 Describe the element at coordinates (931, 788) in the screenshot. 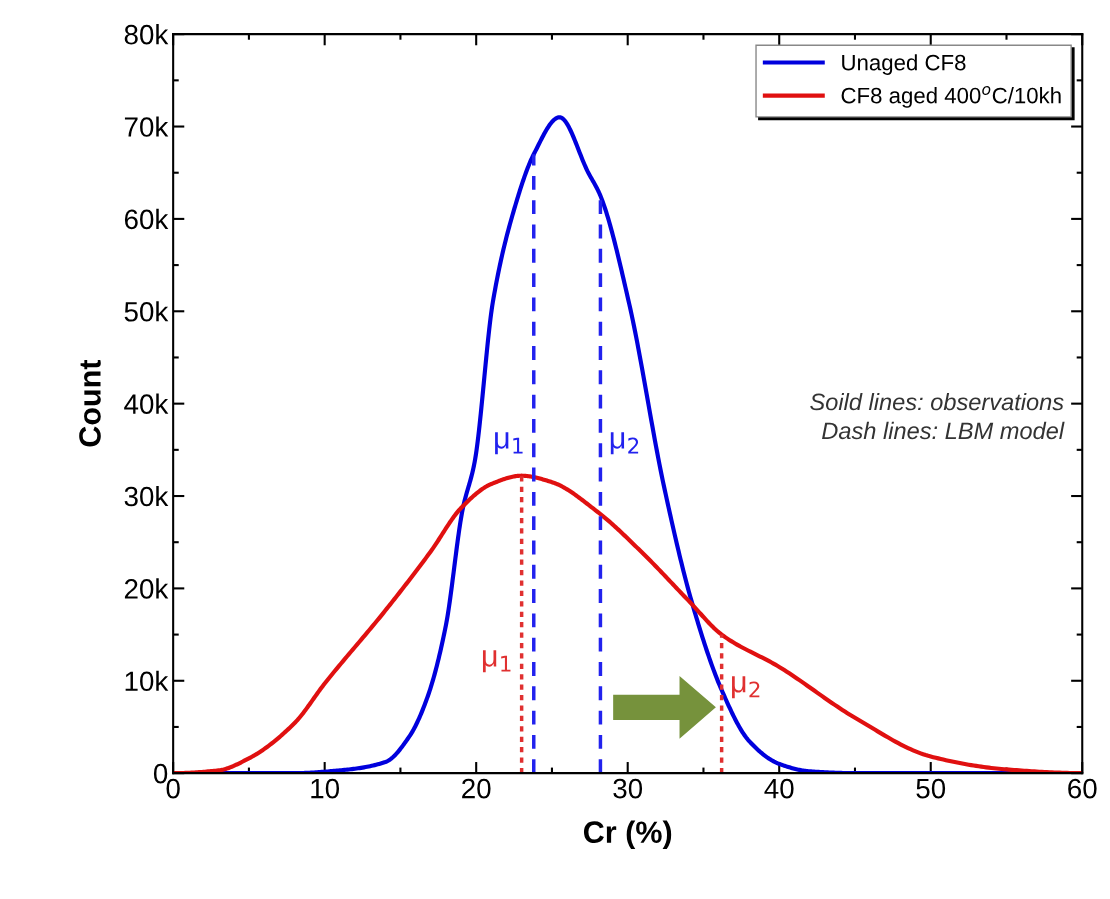

I see `x-tick-label: 50` at that location.